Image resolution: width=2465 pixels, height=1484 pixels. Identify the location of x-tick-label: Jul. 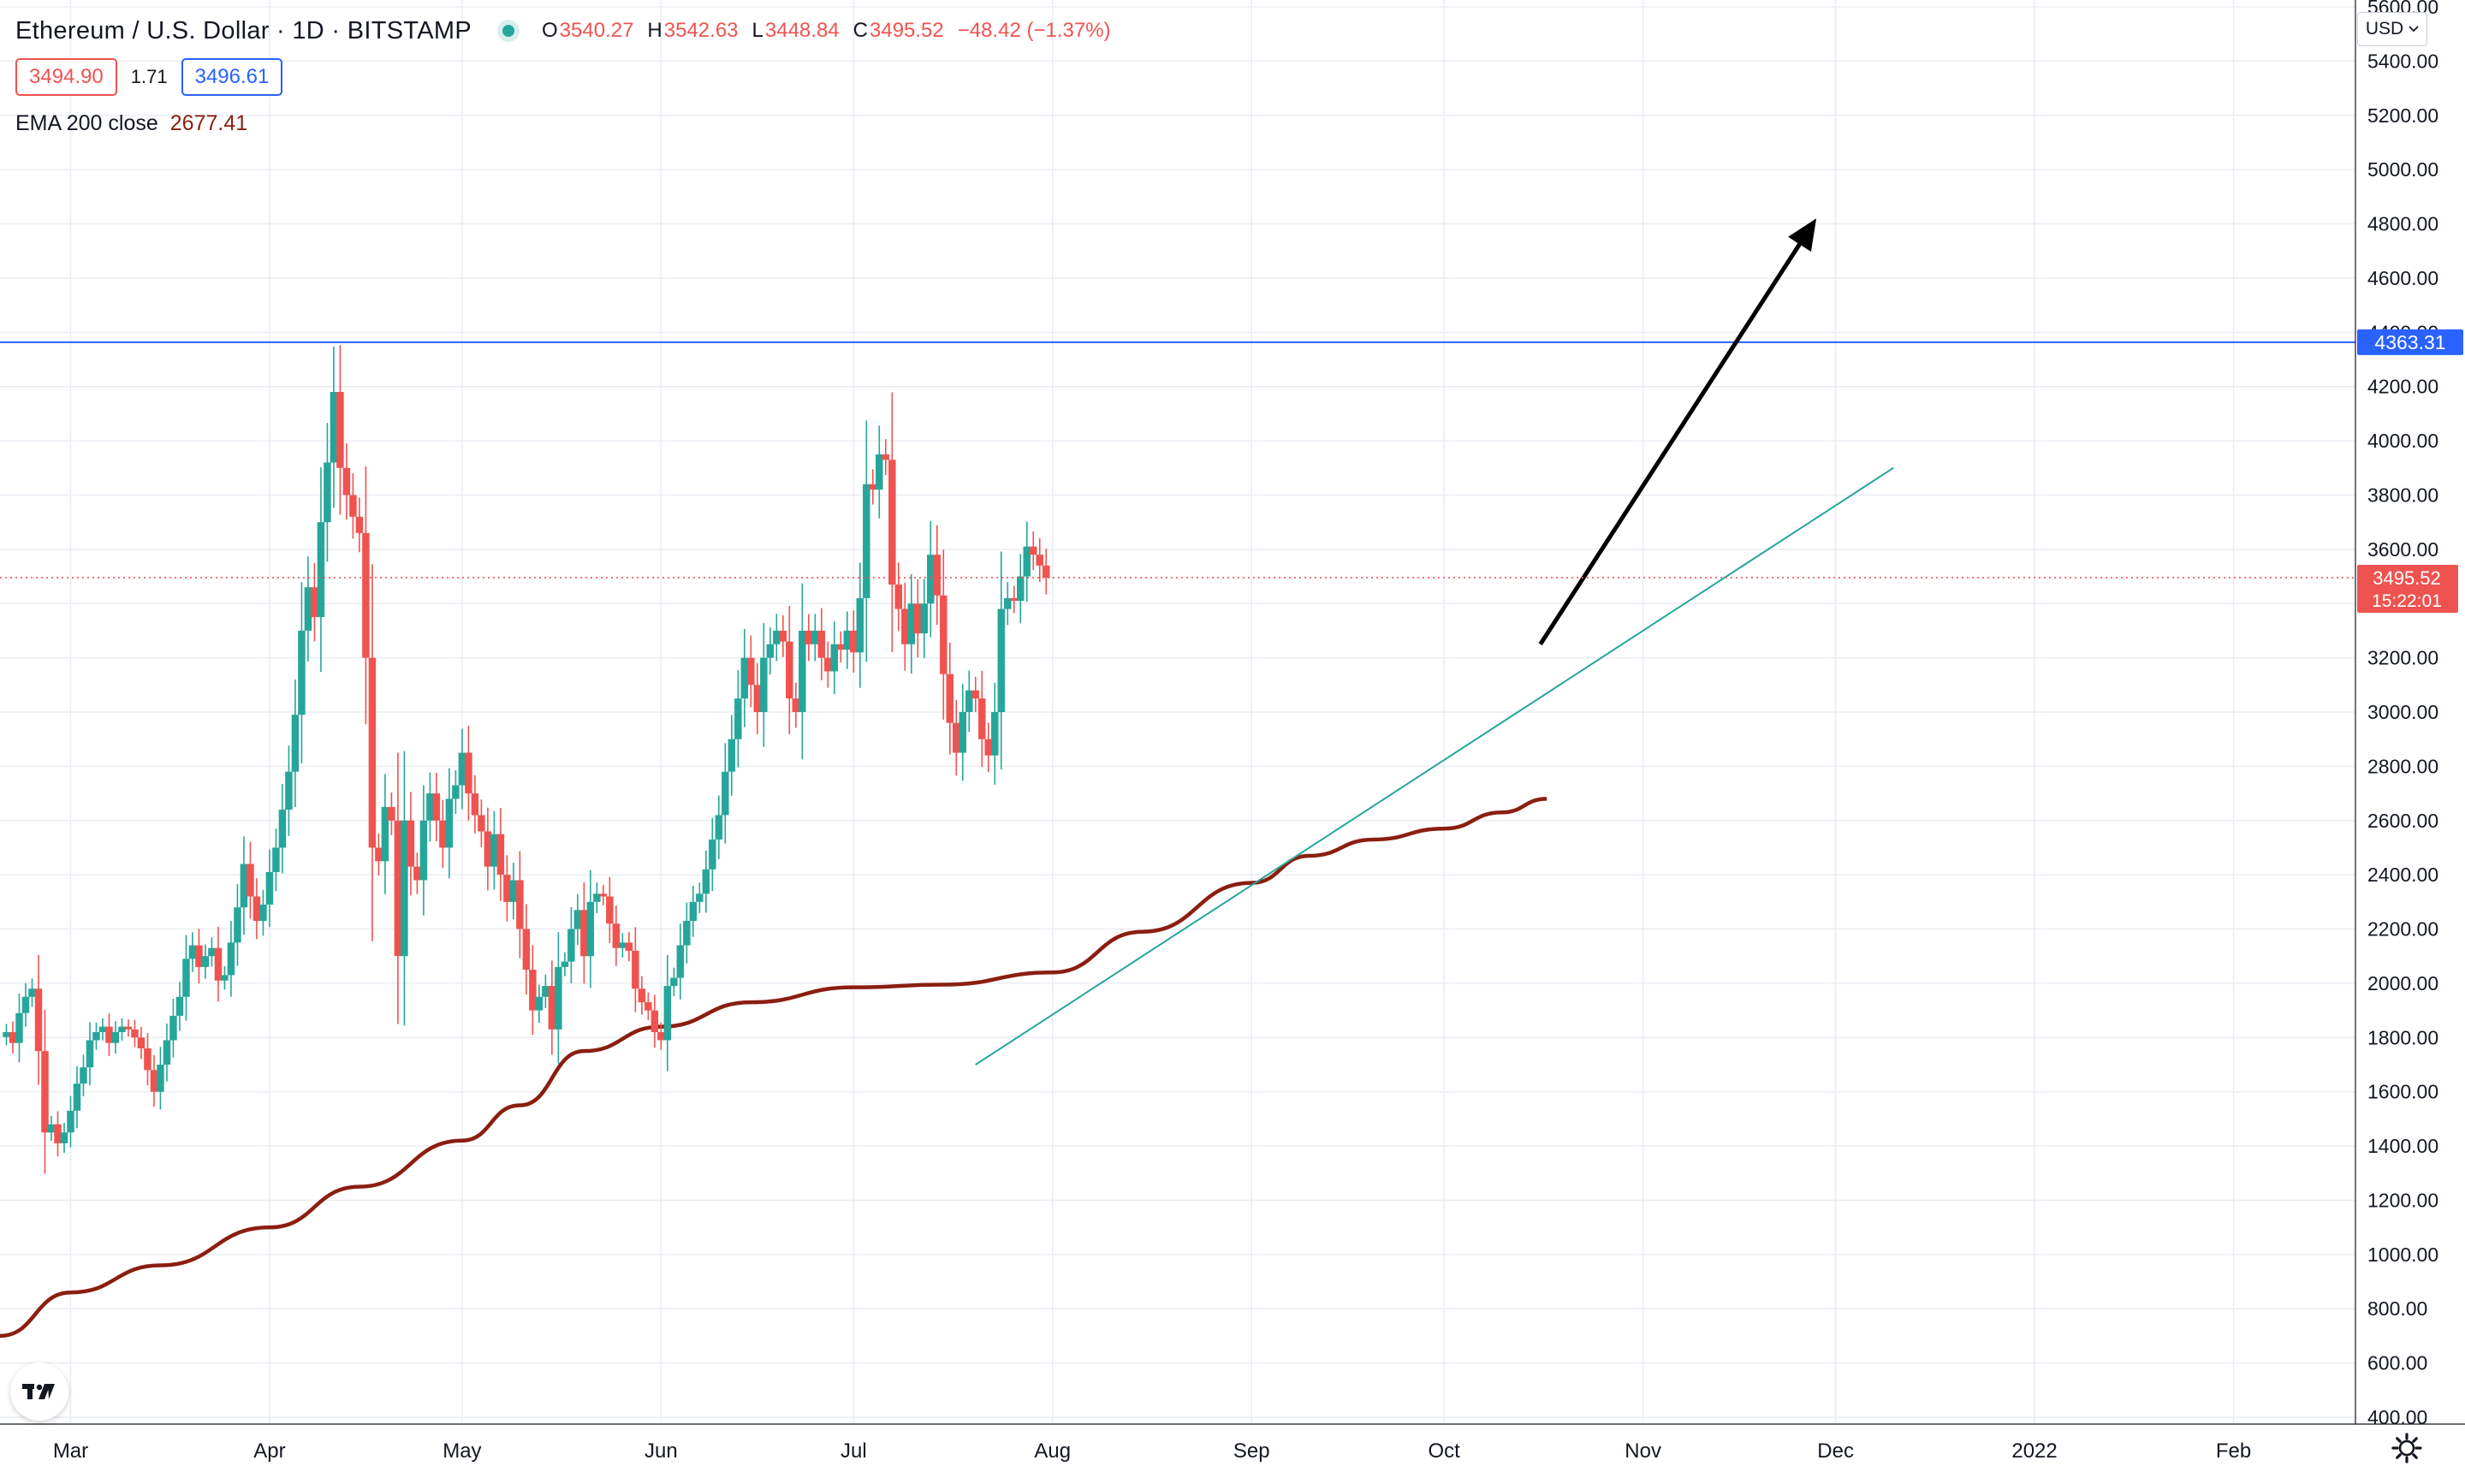
(853, 1451).